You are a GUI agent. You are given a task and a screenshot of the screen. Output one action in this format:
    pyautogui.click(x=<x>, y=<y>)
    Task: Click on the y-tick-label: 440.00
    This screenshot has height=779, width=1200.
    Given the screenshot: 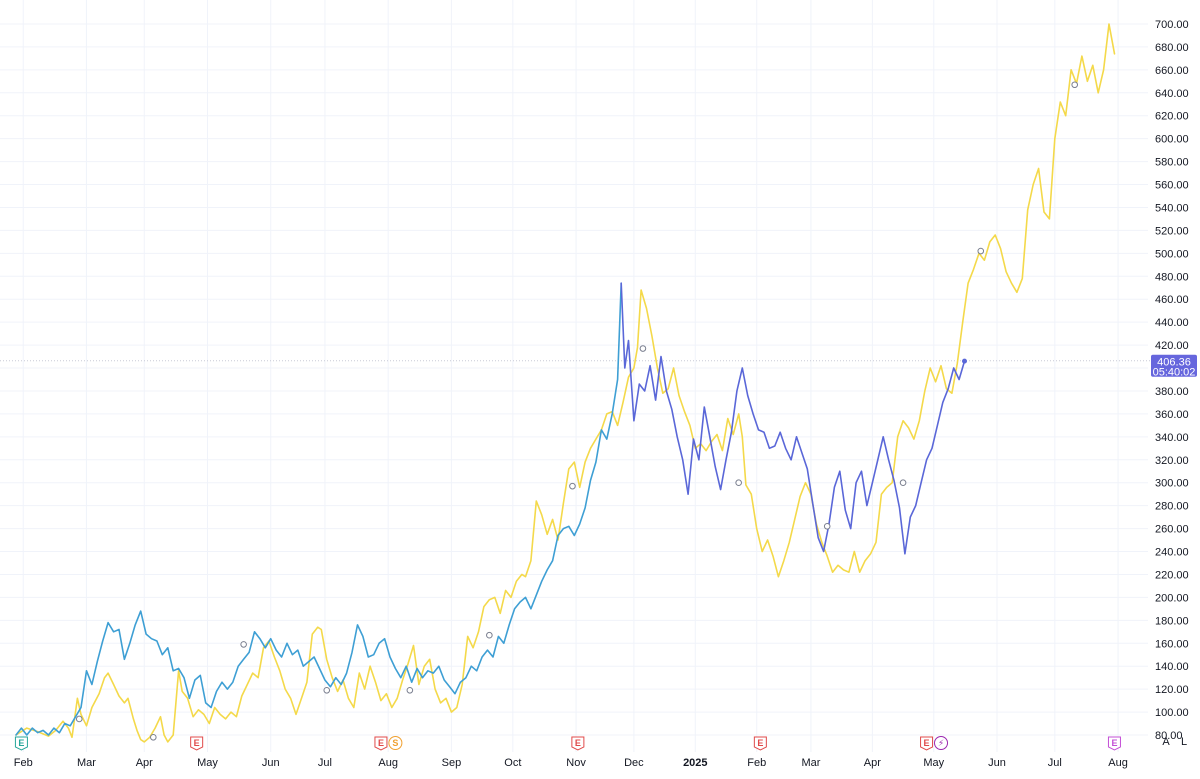 What is the action you would take?
    pyautogui.click(x=1172, y=323)
    